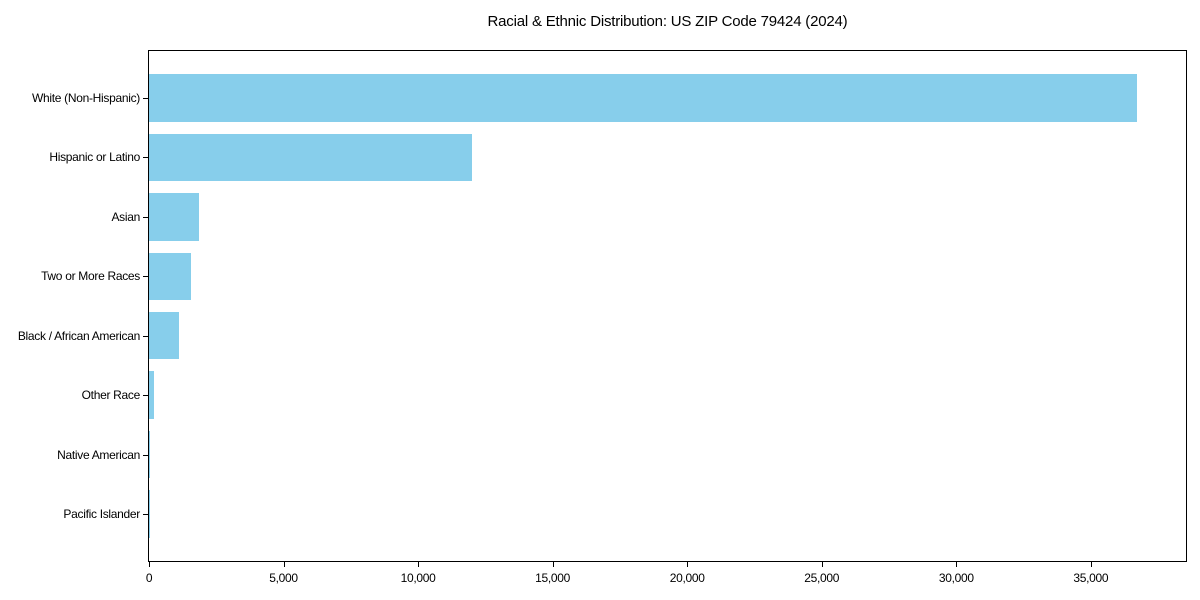 Image resolution: width=1200 pixels, height=600 pixels. I want to click on x-tick-label: 0, so click(149, 578).